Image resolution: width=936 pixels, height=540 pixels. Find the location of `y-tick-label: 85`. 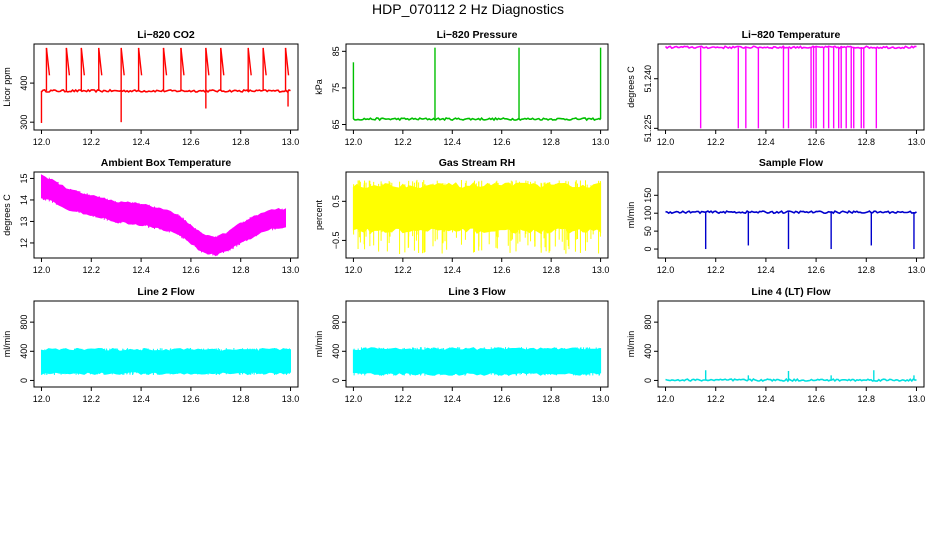

y-tick-label: 85 is located at coordinates (336, 51).